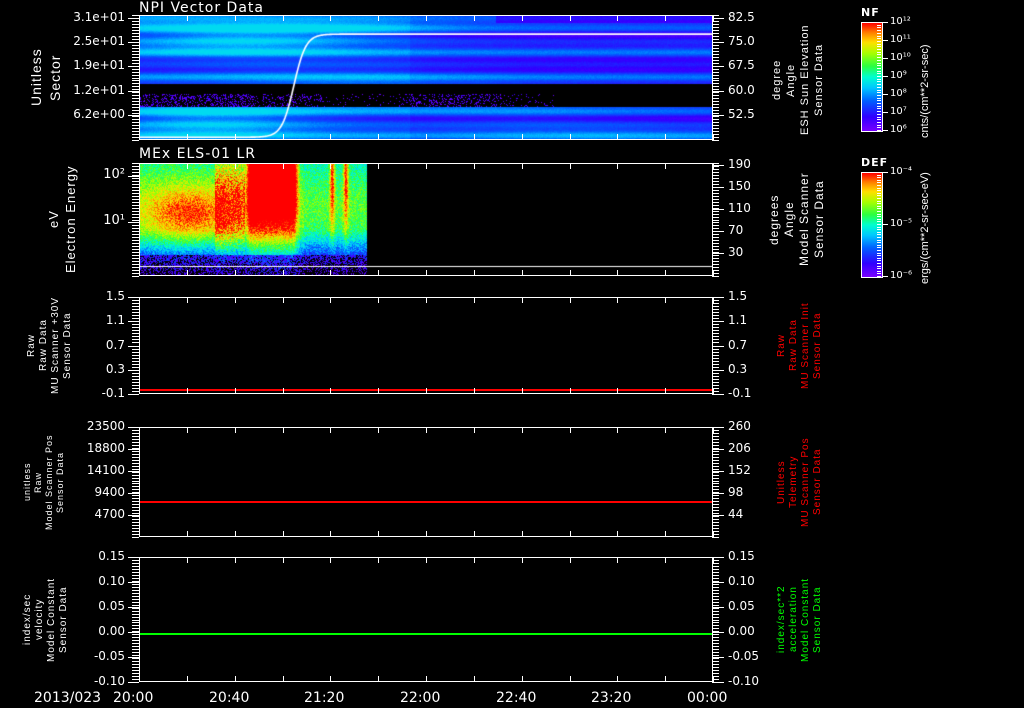 The height and width of the screenshot is (708, 1024). I want to click on colorbar-tick-label-def-colorbar-2: 10⁻⁶, so click(901, 275).